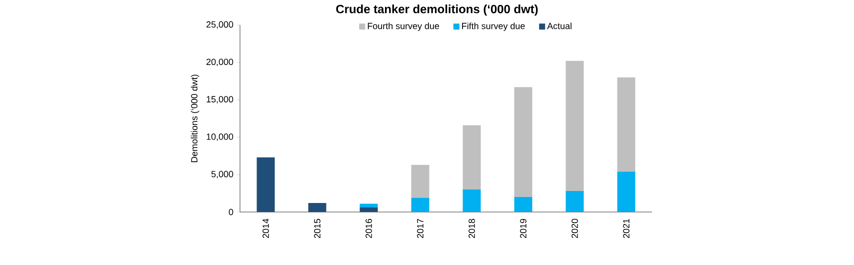 Image resolution: width=854 pixels, height=265 pixels. What do you see at coordinates (317, 228) in the screenshot?
I see `x-tick-label: 2015` at bounding box center [317, 228].